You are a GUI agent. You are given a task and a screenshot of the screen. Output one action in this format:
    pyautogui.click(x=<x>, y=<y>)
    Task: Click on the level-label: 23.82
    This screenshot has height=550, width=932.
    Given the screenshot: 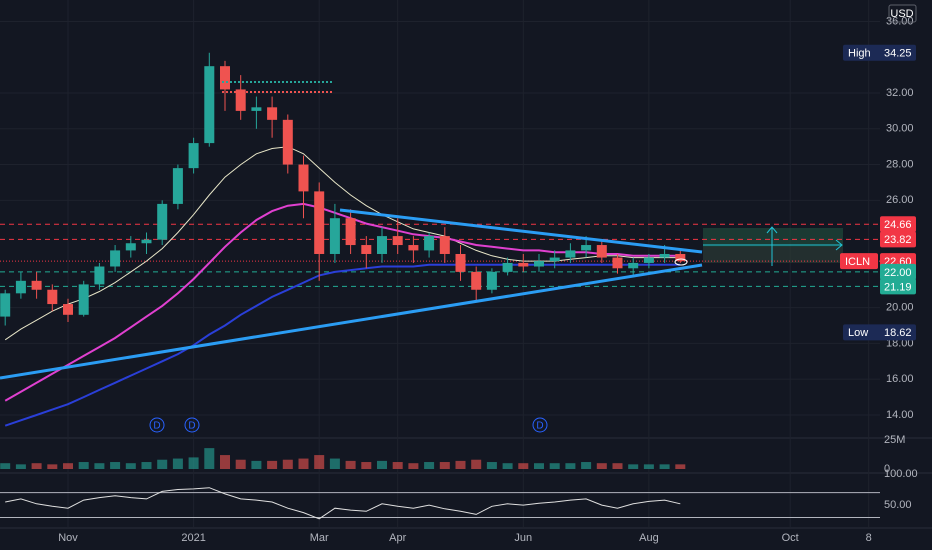 What is the action you would take?
    pyautogui.click(x=898, y=240)
    